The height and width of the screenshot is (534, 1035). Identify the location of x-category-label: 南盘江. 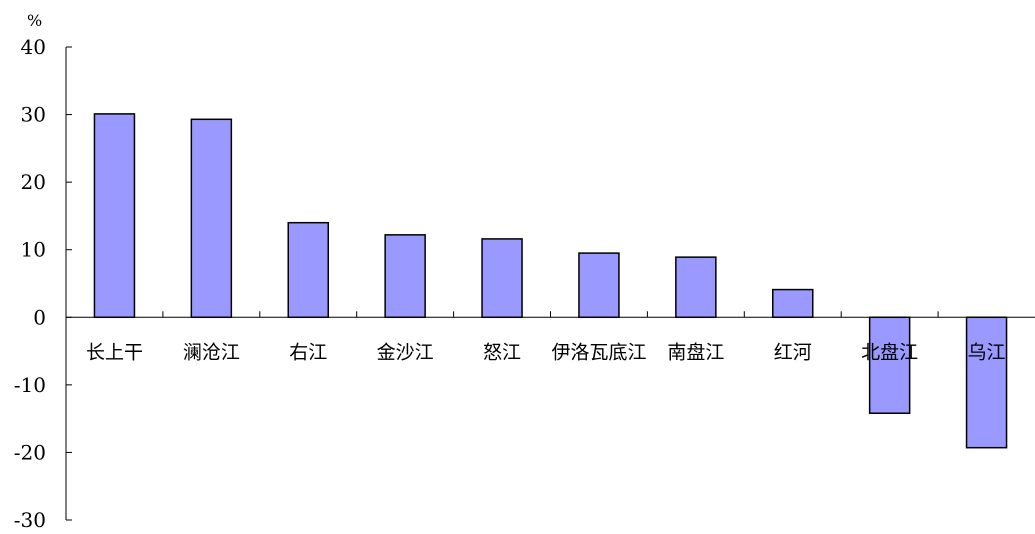
(695, 352).